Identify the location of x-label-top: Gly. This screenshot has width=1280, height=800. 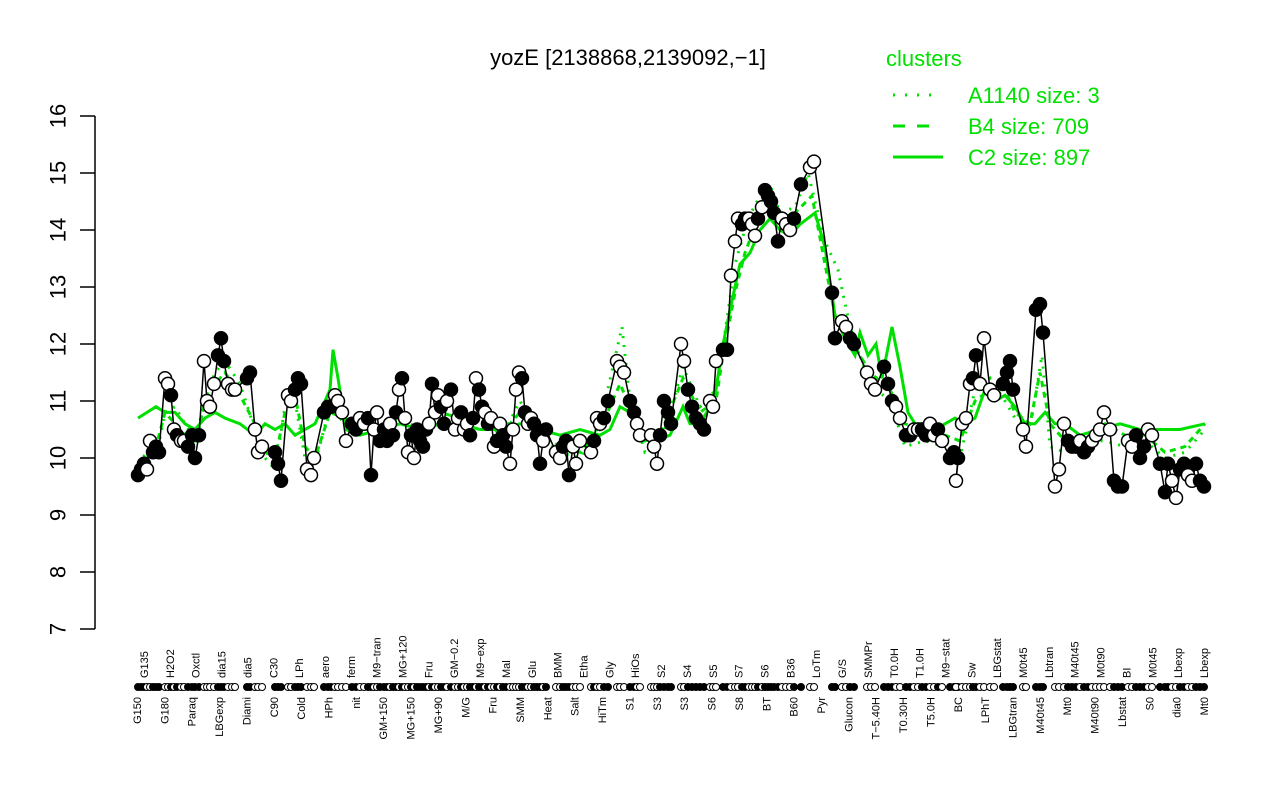
(610, 669).